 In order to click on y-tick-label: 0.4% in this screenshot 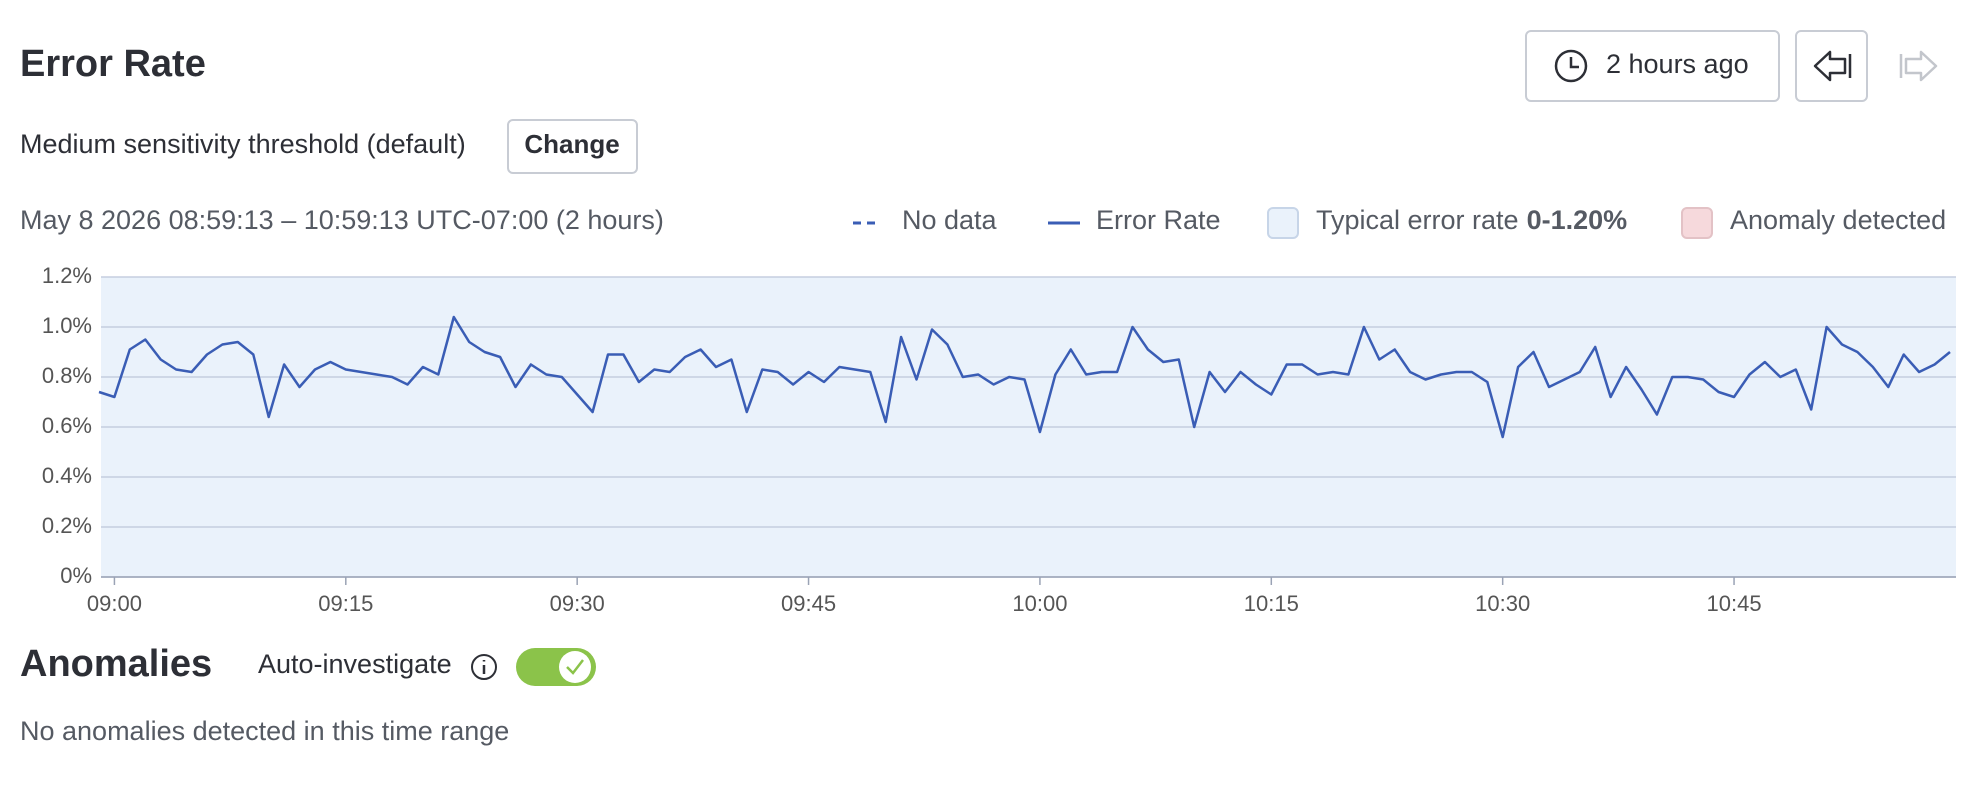, I will do `click(67, 475)`.